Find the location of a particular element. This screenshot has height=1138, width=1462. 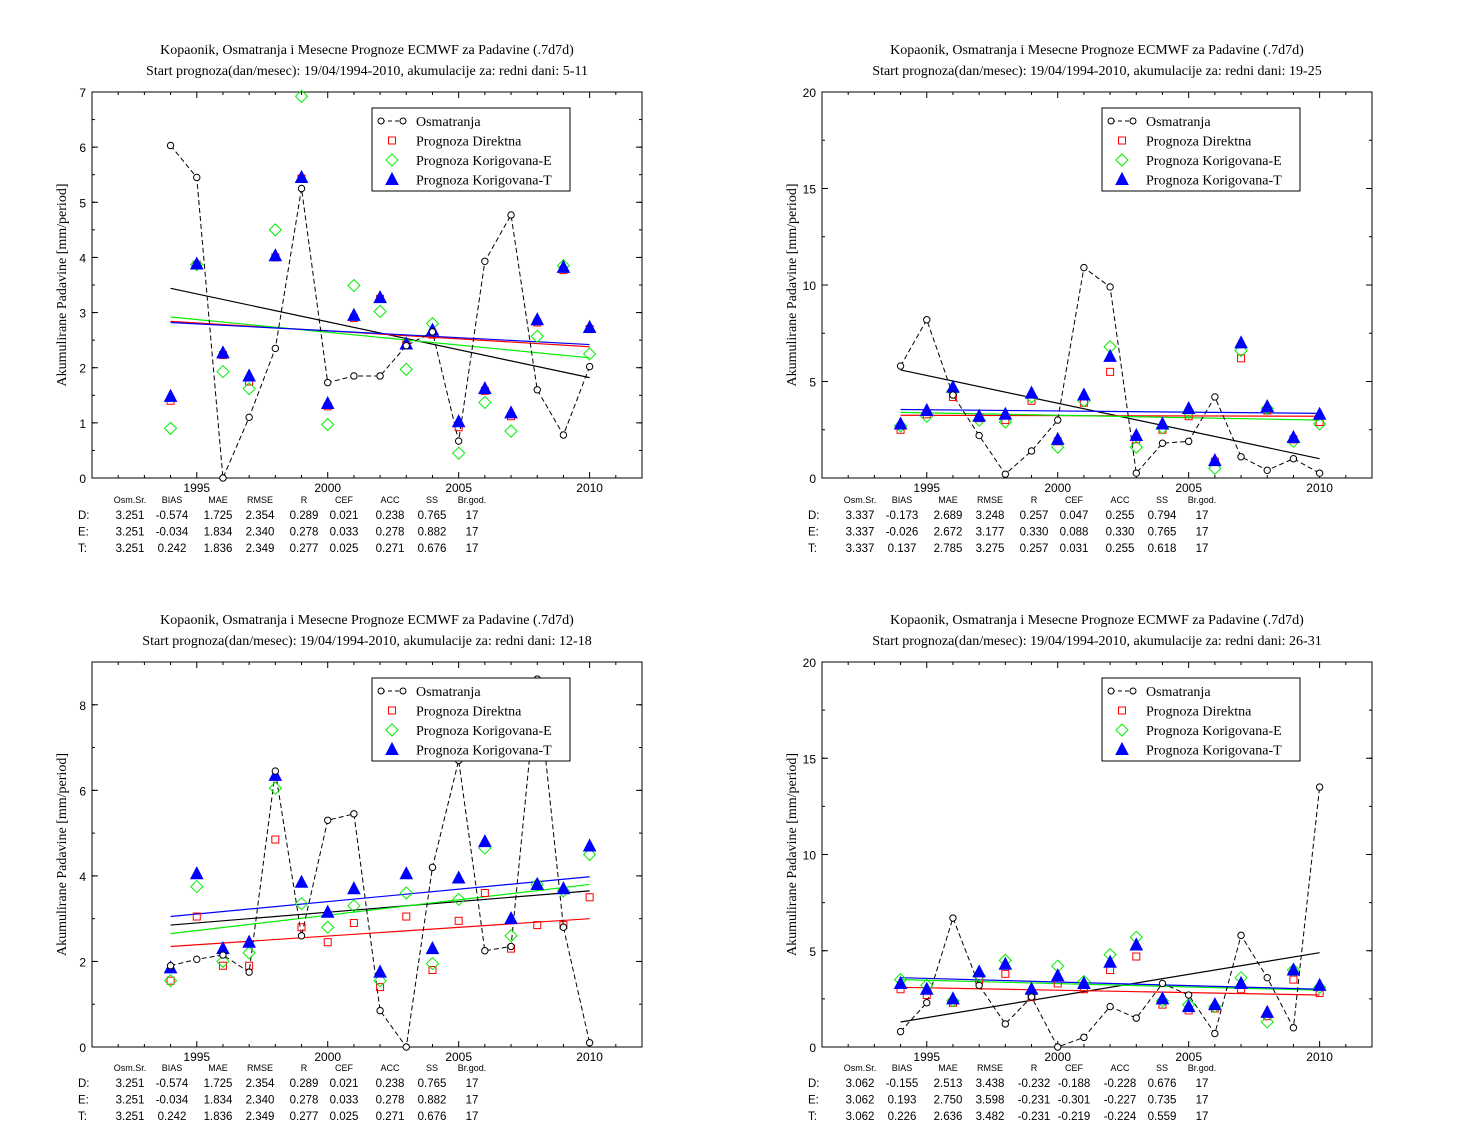

x-tick-label: 2005 is located at coordinates (458, 488).